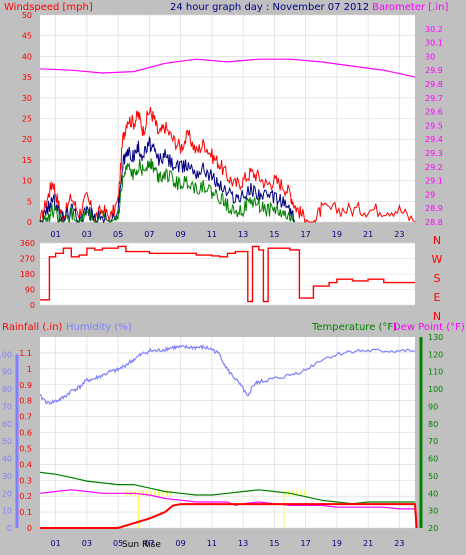 The height and width of the screenshot is (555, 466). I want to click on direction-tick-label: 360, so click(27, 243).